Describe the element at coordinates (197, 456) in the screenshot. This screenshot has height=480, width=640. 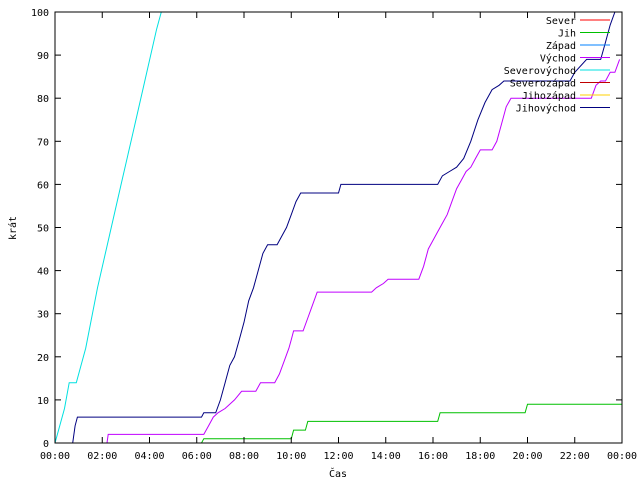
I see `x-tick-label: 06:00` at that location.